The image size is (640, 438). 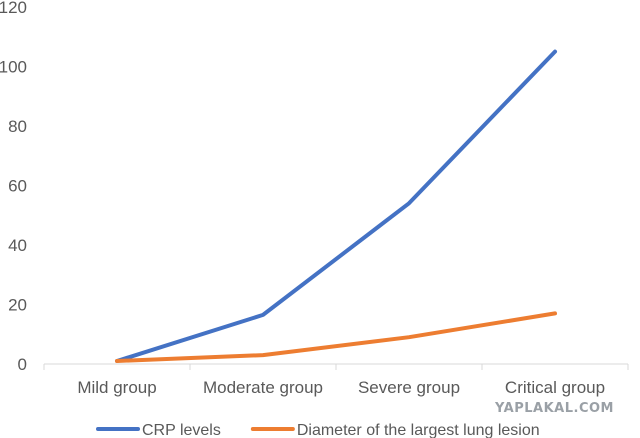 I want to click on legend-label-1: CRP levels, so click(x=181, y=430).